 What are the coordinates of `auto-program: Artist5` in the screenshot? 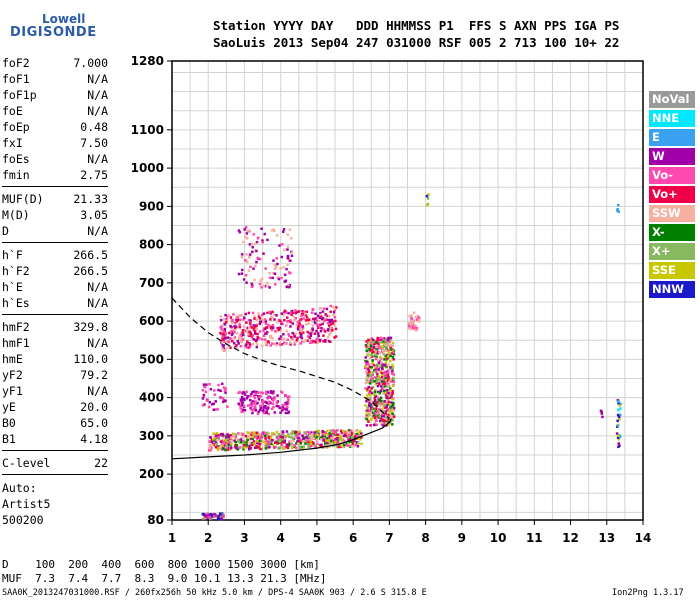 It's located at (26, 504).